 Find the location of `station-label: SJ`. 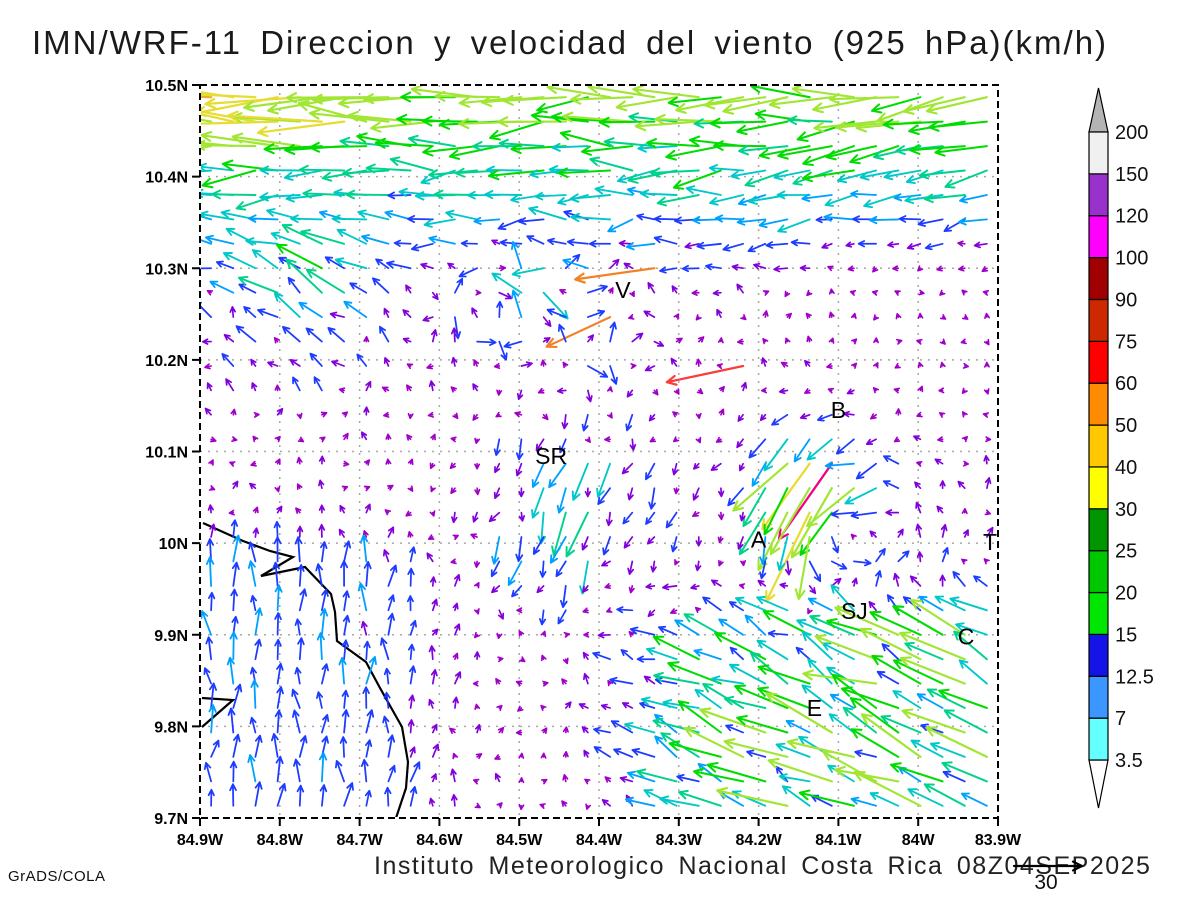

station-label: SJ is located at coordinates (854, 611).